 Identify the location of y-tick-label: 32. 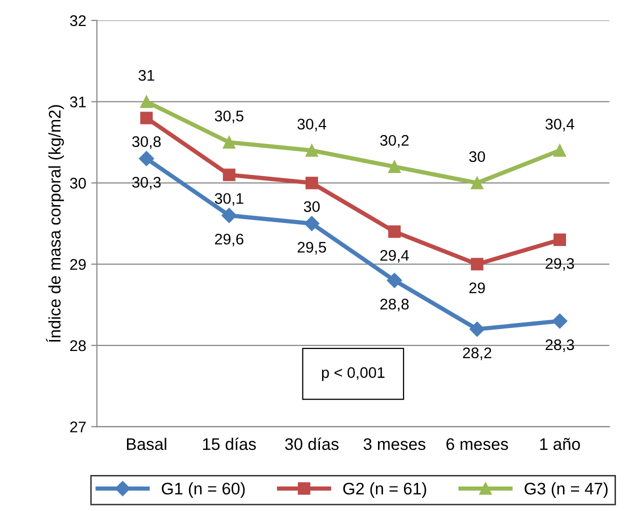
(78, 20).